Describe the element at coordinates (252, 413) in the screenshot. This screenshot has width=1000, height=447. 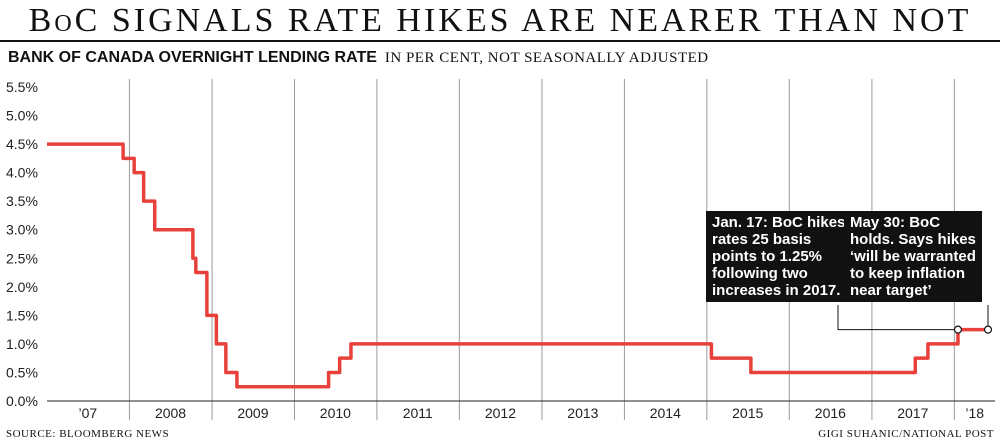
I see `x-tick-label: 2009` at that location.